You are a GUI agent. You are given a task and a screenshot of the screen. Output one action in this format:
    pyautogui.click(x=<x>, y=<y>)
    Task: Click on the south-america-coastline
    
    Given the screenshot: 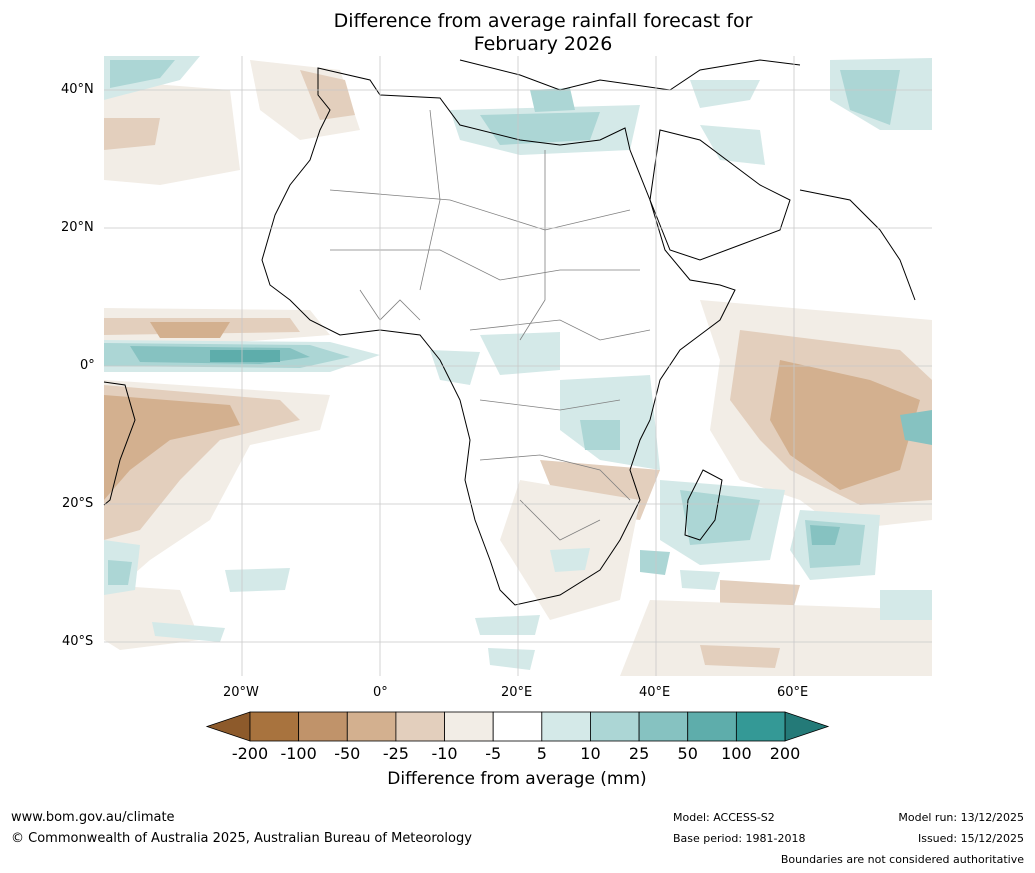 What is the action you would take?
    pyautogui.click(x=119, y=443)
    